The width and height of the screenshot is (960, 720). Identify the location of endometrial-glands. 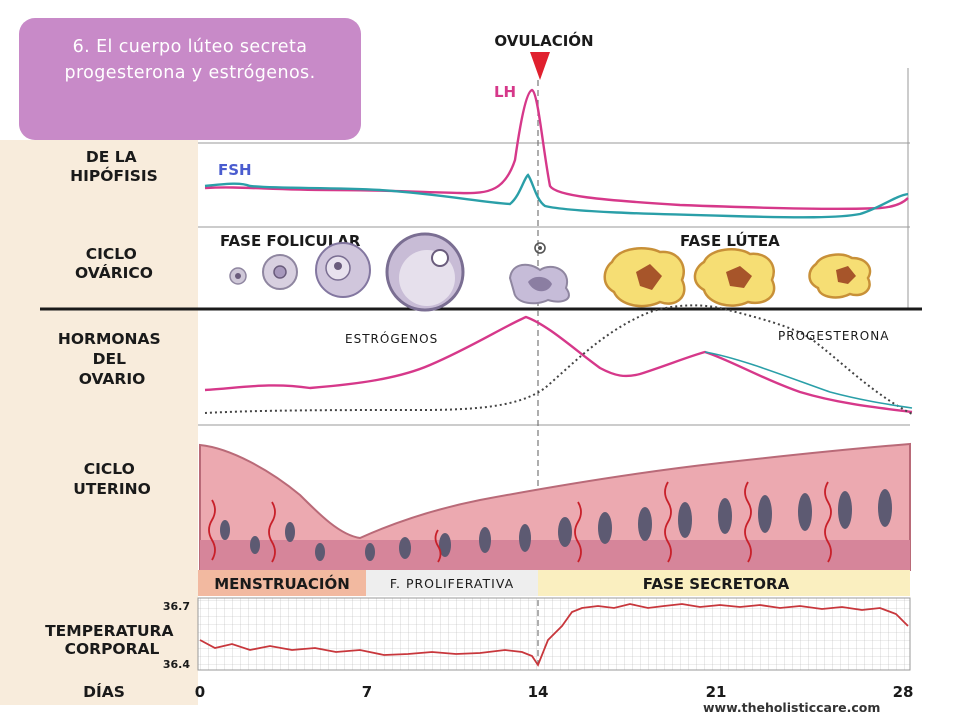
(556, 525).